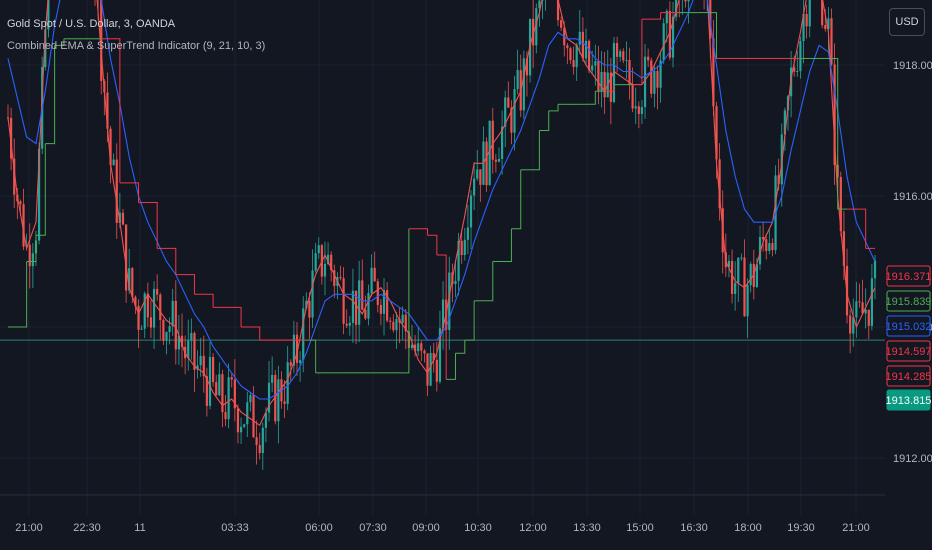 Image resolution: width=932 pixels, height=550 pixels. What do you see at coordinates (478, 528) in the screenshot?
I see `x-tick-label: 10:30` at bounding box center [478, 528].